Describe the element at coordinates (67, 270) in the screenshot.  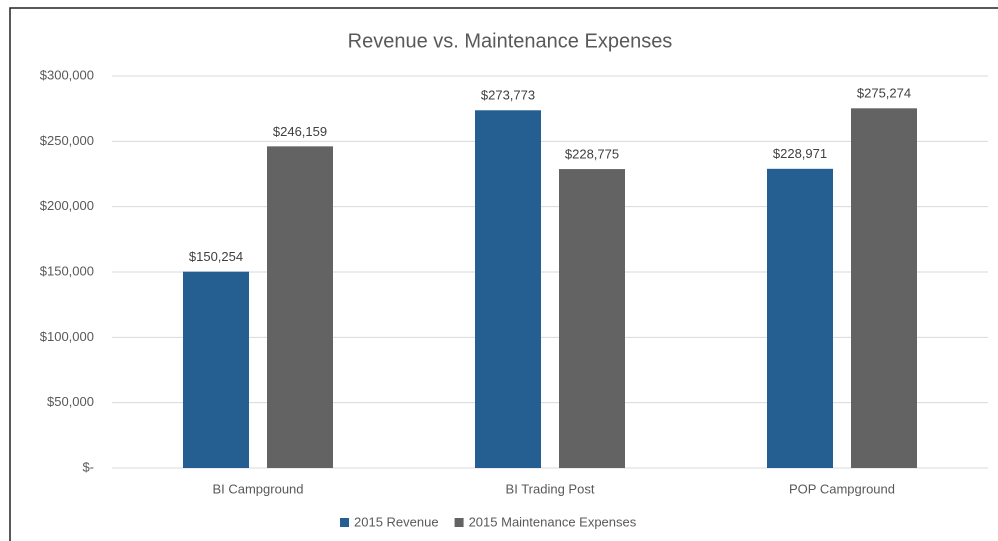
I see `y-tick-label: $150,000` at that location.